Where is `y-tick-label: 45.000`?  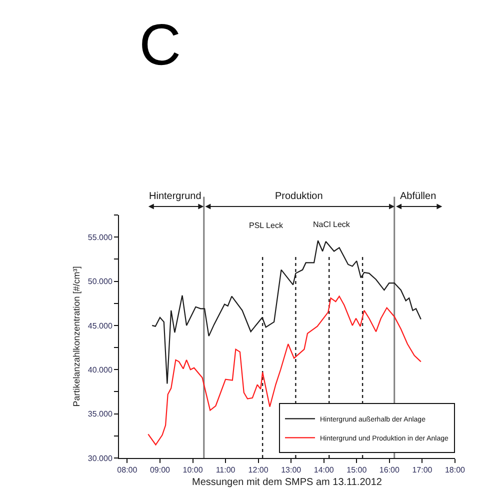
y-tick-label: 45.000 is located at coordinates (100, 325).